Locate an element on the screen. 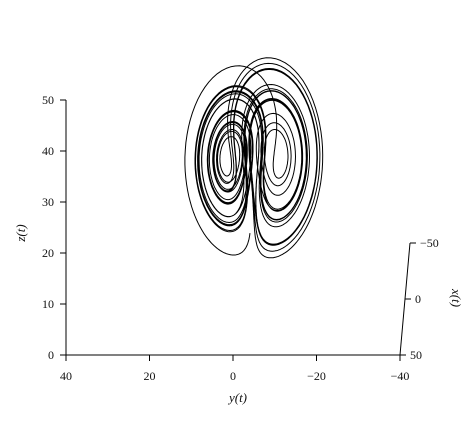 Image resolution: width=474 pixels, height=421 pixels. z-tick-label: 50 is located at coordinates (48, 100).